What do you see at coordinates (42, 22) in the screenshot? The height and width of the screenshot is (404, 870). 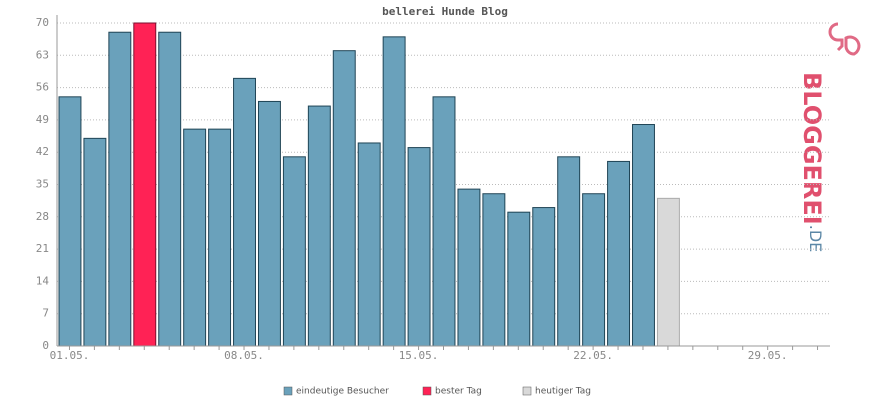 I see `y-tick-label: 70` at bounding box center [42, 22].